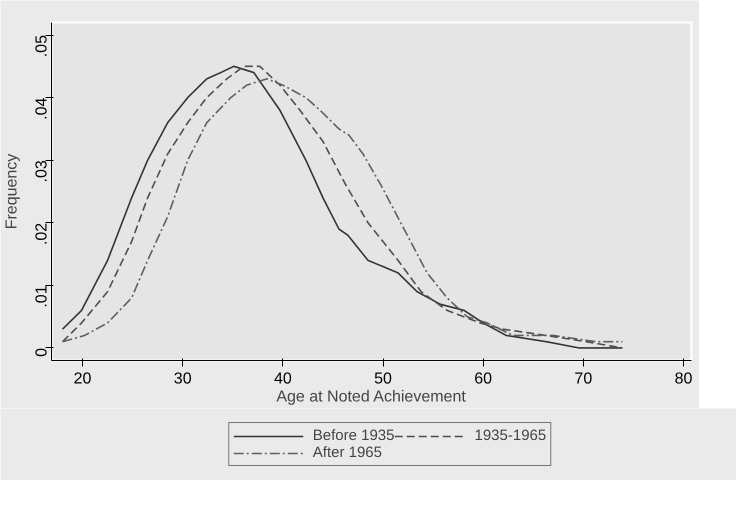 The width and height of the screenshot is (736, 506). I want to click on legend-label: 1935-1965, so click(510, 435).